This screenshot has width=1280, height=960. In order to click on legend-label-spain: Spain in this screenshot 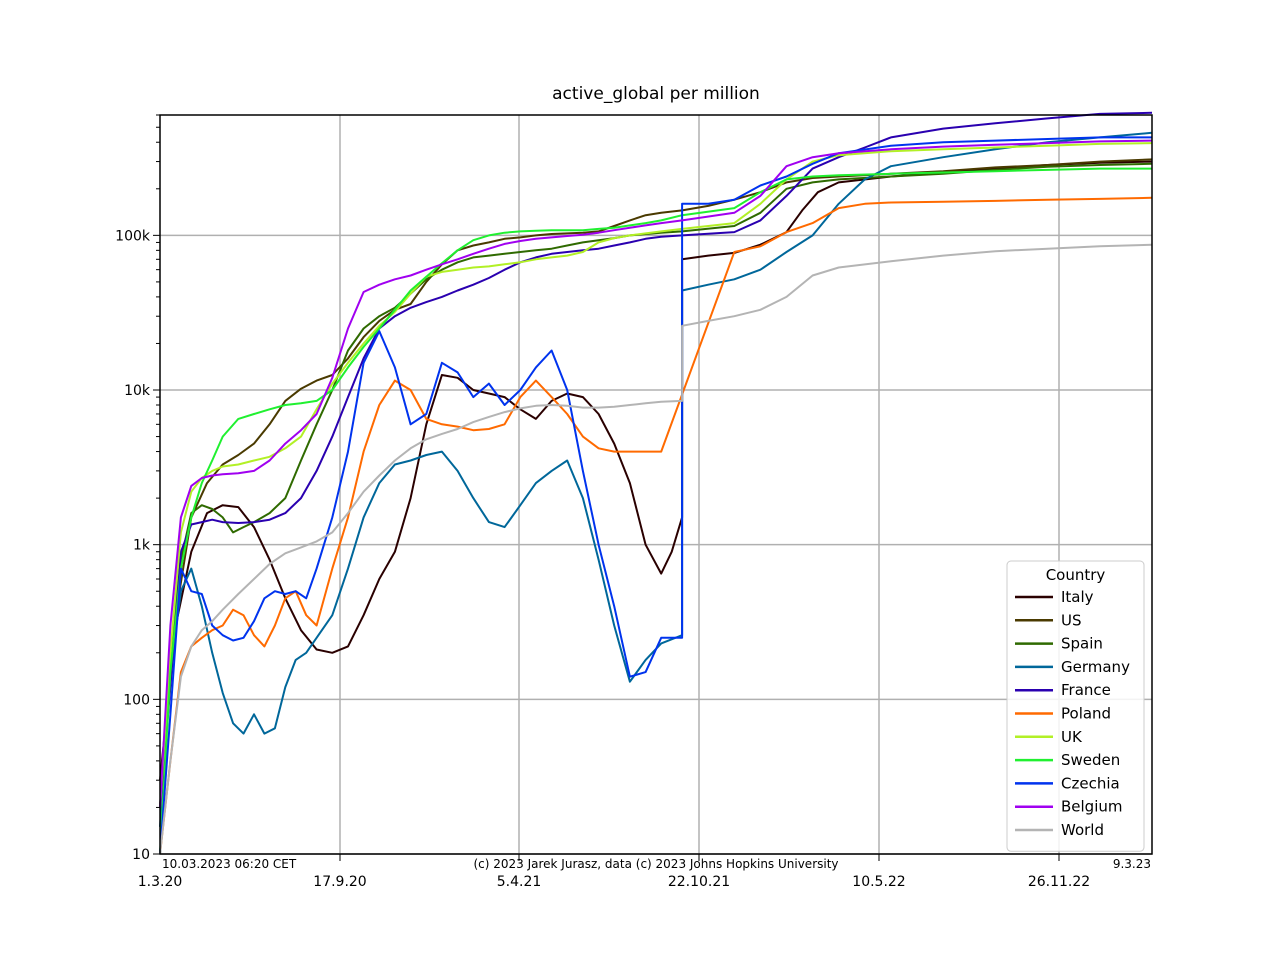, I will do `click(1082, 644)`.